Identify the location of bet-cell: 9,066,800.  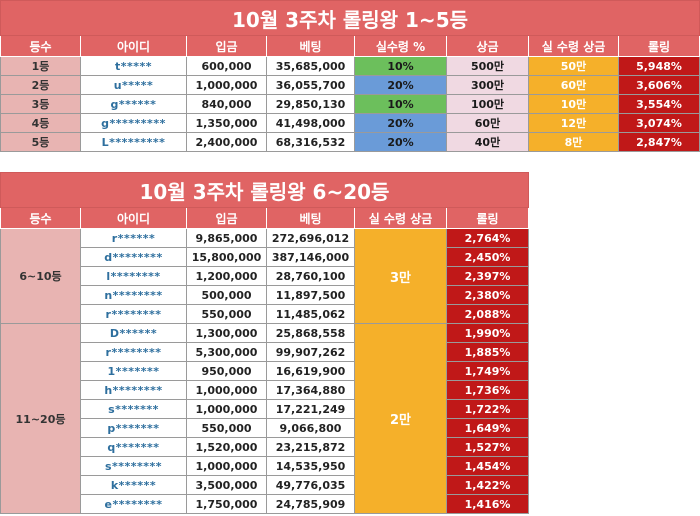
(310, 428).